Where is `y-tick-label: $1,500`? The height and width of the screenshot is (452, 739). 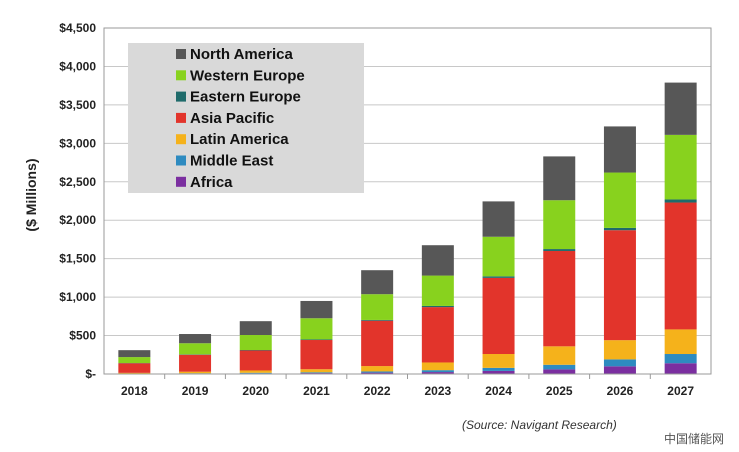 y-tick-label: $1,500 is located at coordinates (77, 259).